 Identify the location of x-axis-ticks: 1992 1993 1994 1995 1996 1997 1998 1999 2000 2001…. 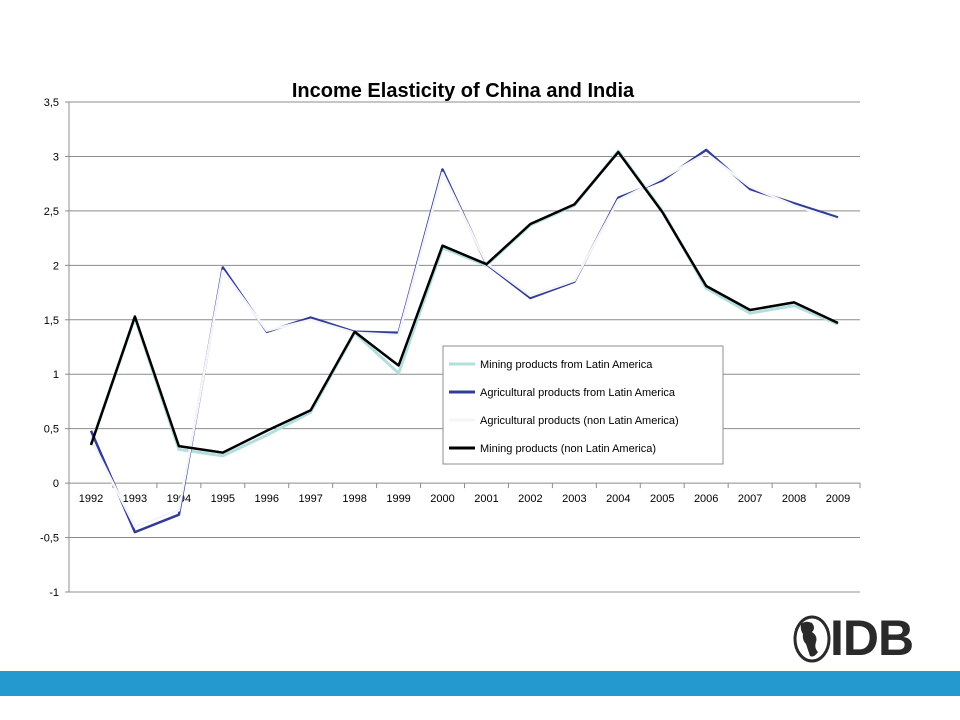
(464, 494).